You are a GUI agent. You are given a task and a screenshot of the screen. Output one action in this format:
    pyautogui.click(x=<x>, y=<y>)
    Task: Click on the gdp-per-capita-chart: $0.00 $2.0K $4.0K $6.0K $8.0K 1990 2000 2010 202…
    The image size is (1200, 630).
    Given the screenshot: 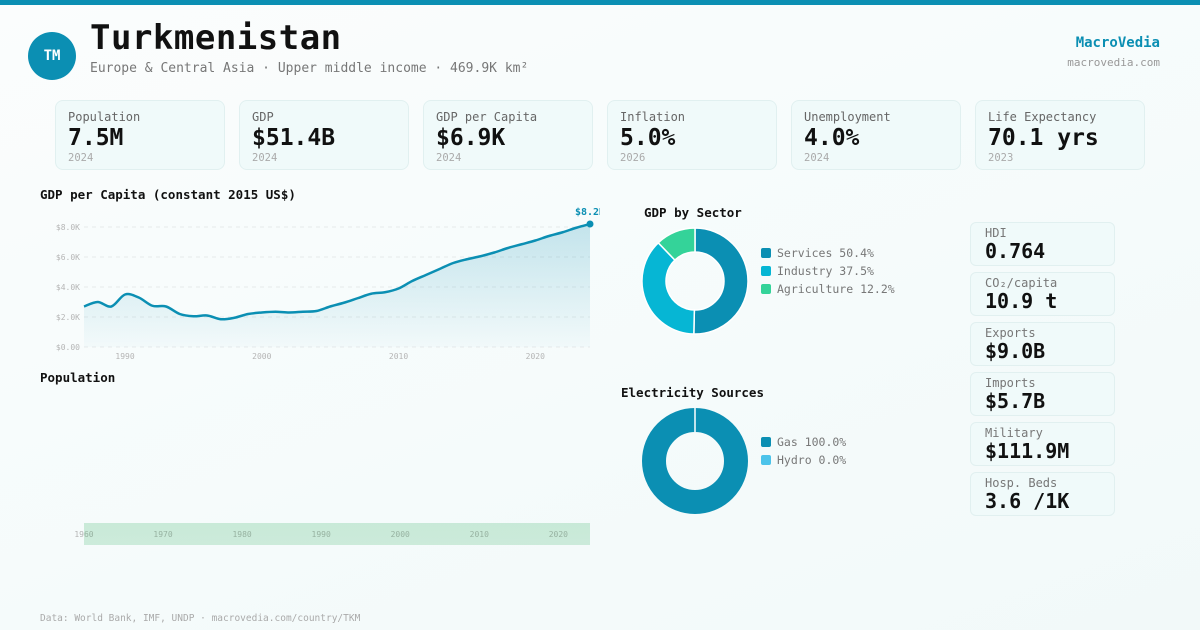 What is the action you would take?
    pyautogui.click(x=328, y=284)
    